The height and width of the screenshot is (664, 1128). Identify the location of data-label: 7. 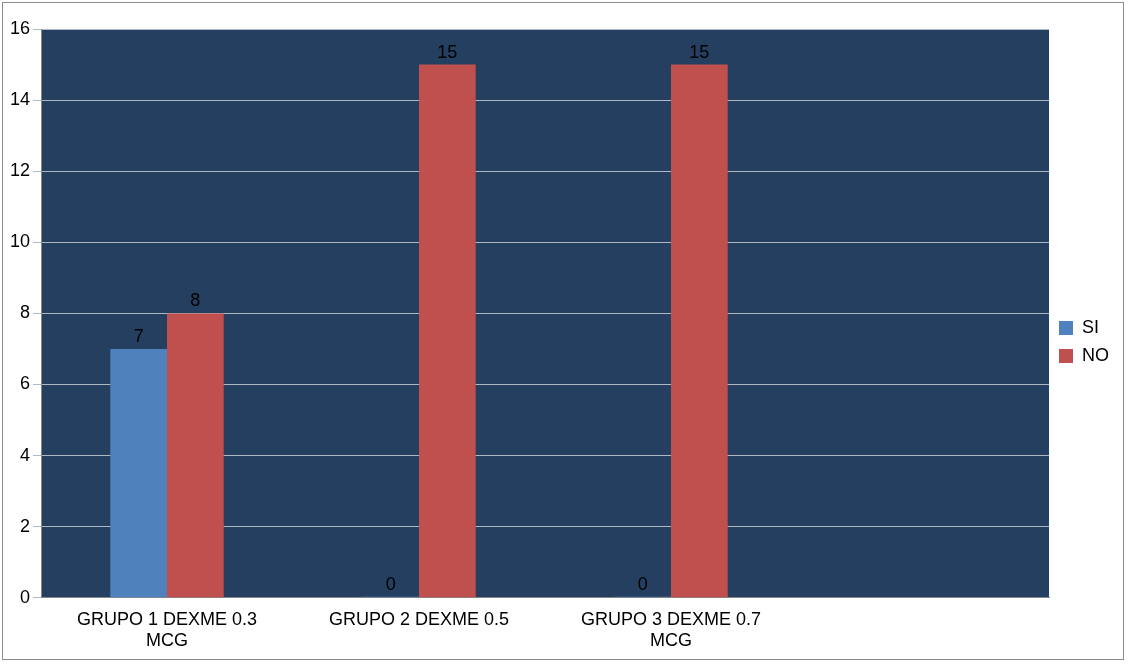
(138, 335).